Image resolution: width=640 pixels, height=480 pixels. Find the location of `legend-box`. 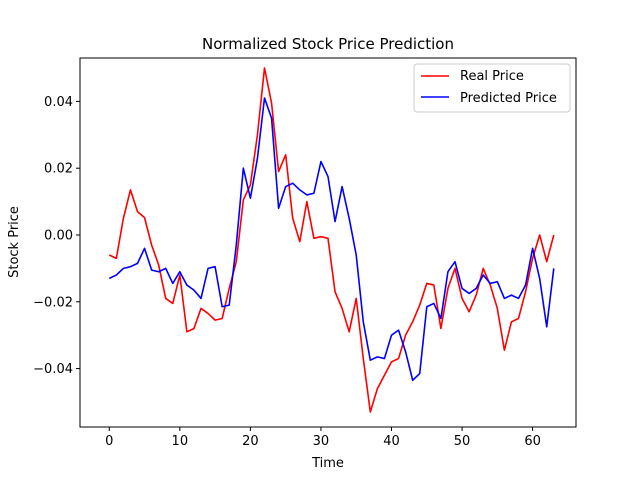

legend-box is located at coordinates (492, 88).